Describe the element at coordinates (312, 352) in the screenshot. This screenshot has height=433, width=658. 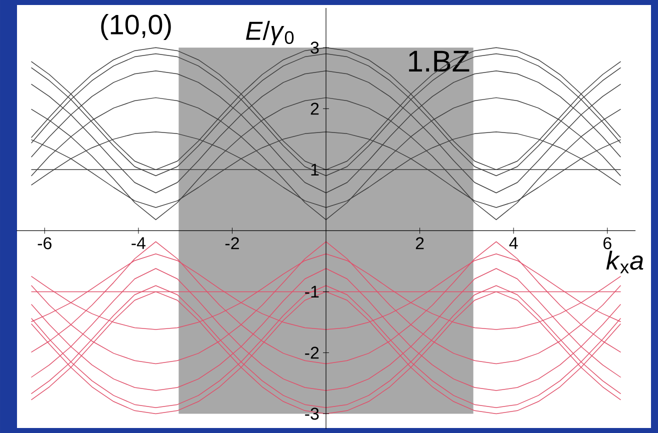
I see `y-tick-label: -2` at that location.